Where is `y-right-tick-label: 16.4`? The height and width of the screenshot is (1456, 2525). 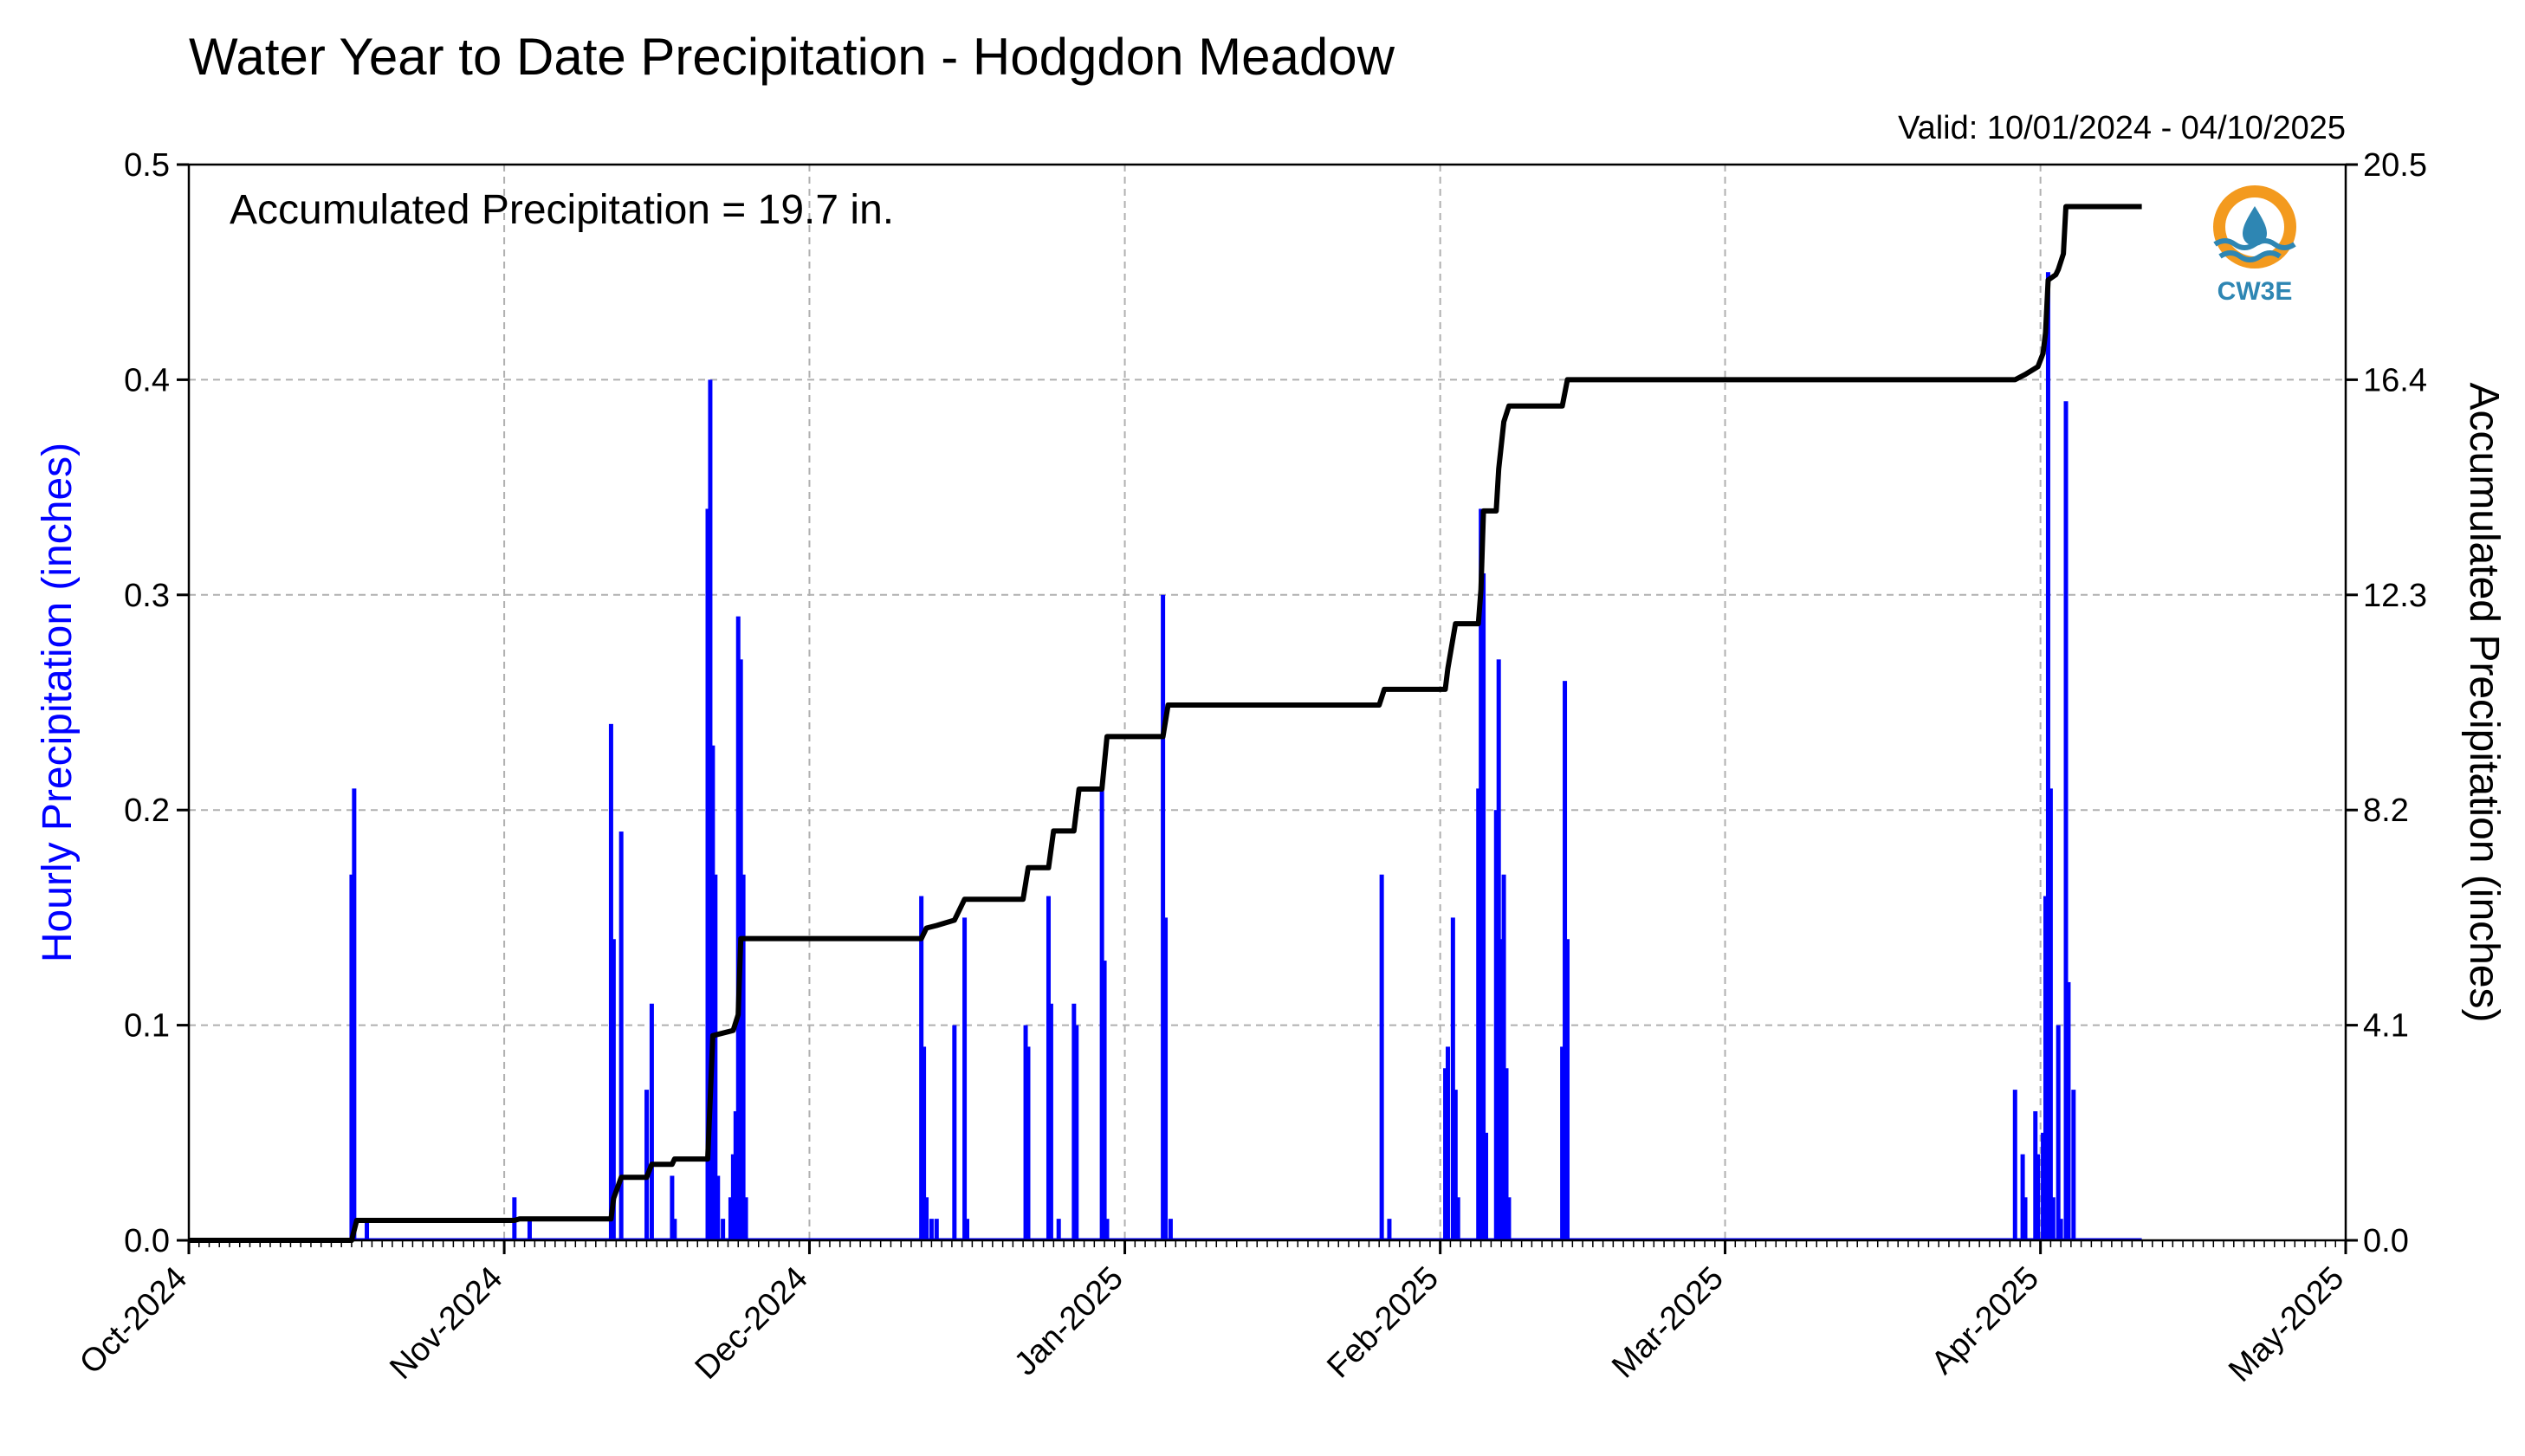 y-right-tick-label: 16.4 is located at coordinates (2395, 380).